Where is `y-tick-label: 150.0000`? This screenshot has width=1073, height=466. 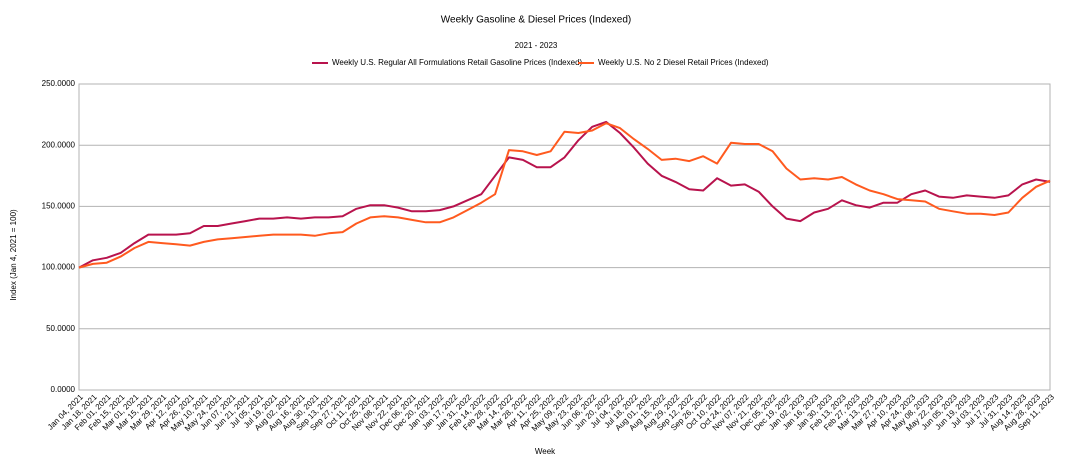
y-tick-label: 150.0000 is located at coordinates (59, 206).